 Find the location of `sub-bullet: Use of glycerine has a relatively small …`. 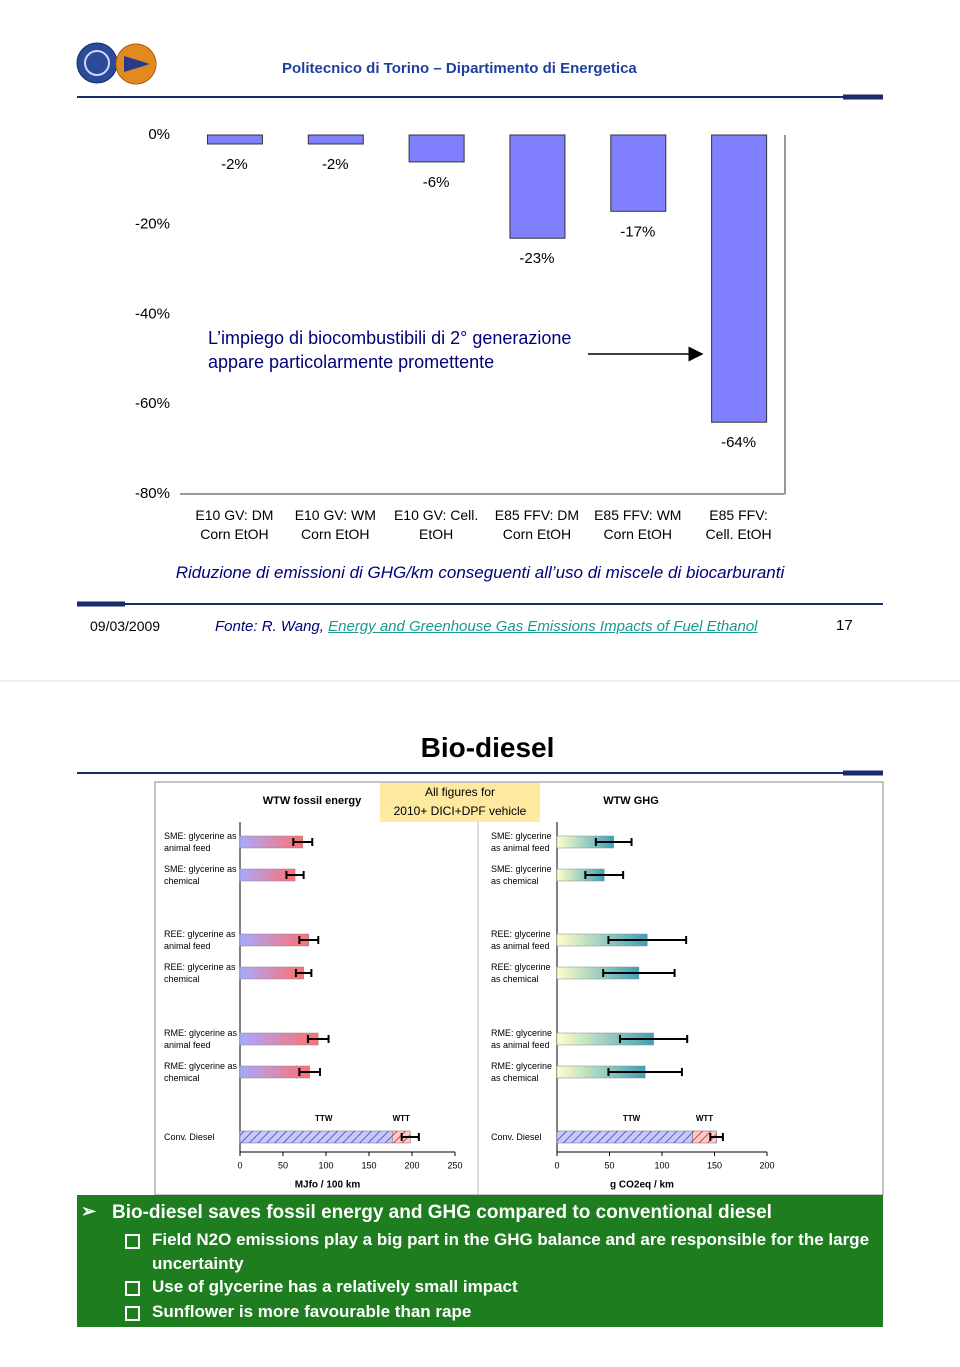

sub-bullet: Use of glycerine has a relatively small … is located at coordinates (335, 1286).